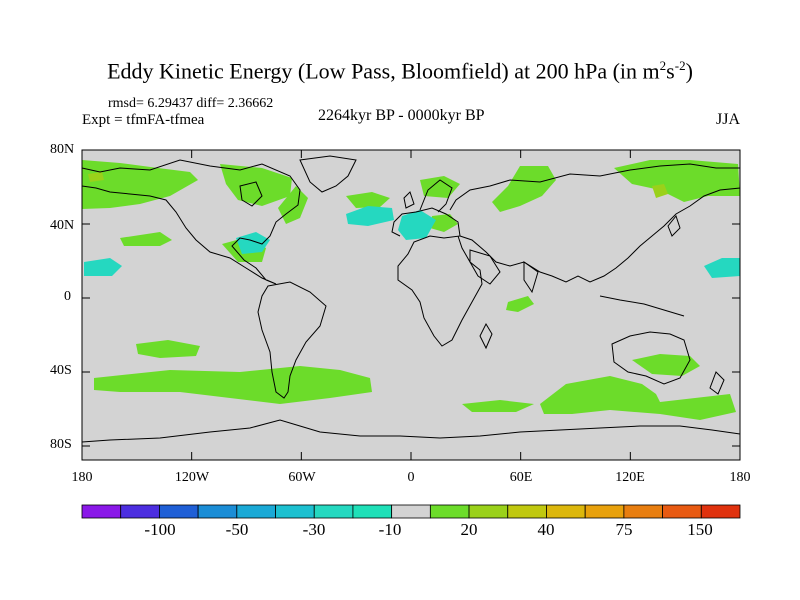 This screenshot has width=800, height=600. Describe the element at coordinates (62, 149) in the screenshot. I see `lat-label-80n: 80N` at that location.